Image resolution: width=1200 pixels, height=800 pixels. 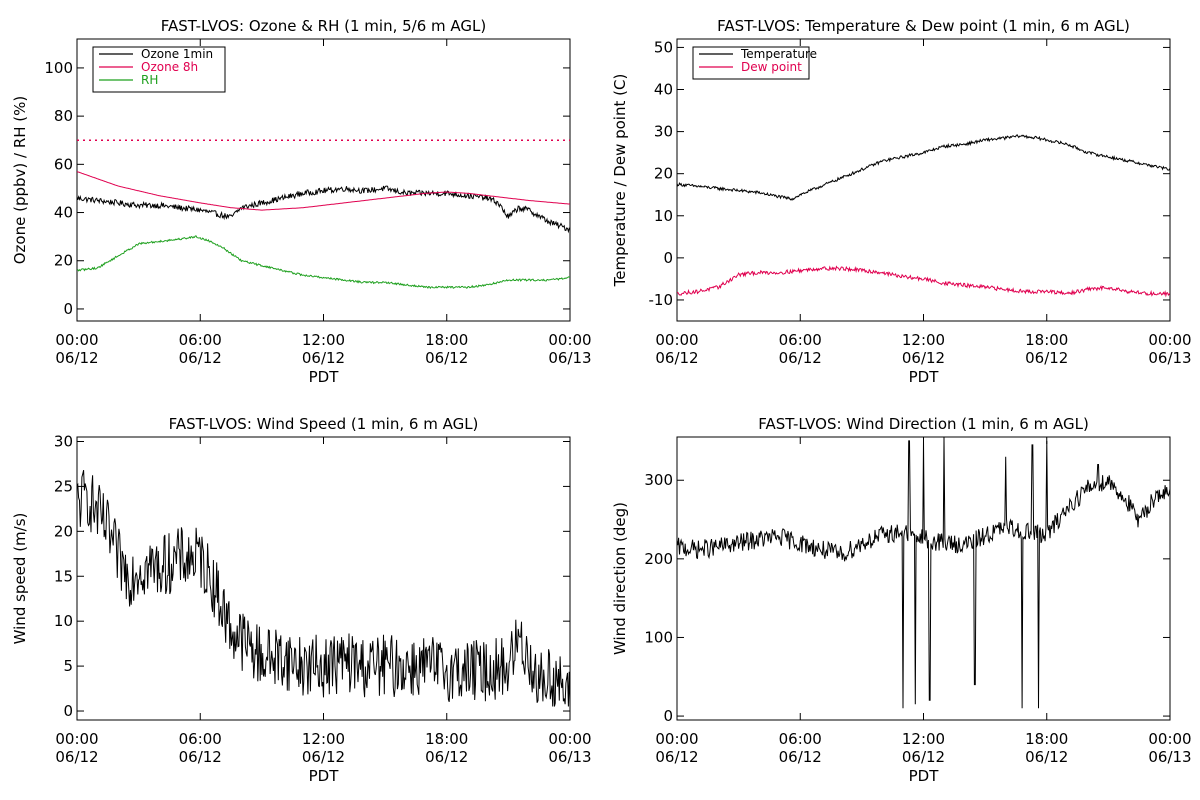 I want to click on y-axis-label: Ozone (ppbv) / RH (%), so click(x=20, y=180).